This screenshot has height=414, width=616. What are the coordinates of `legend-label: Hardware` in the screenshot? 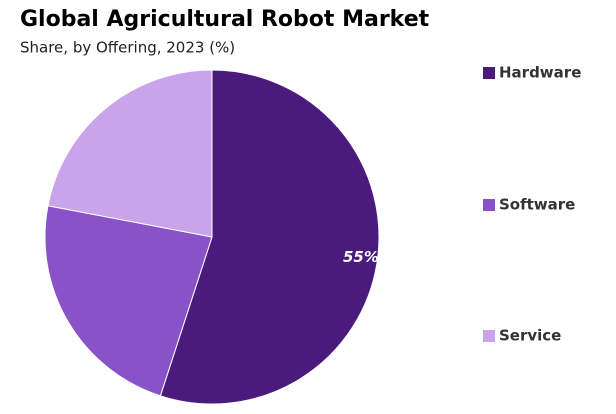 It's located at (540, 73).